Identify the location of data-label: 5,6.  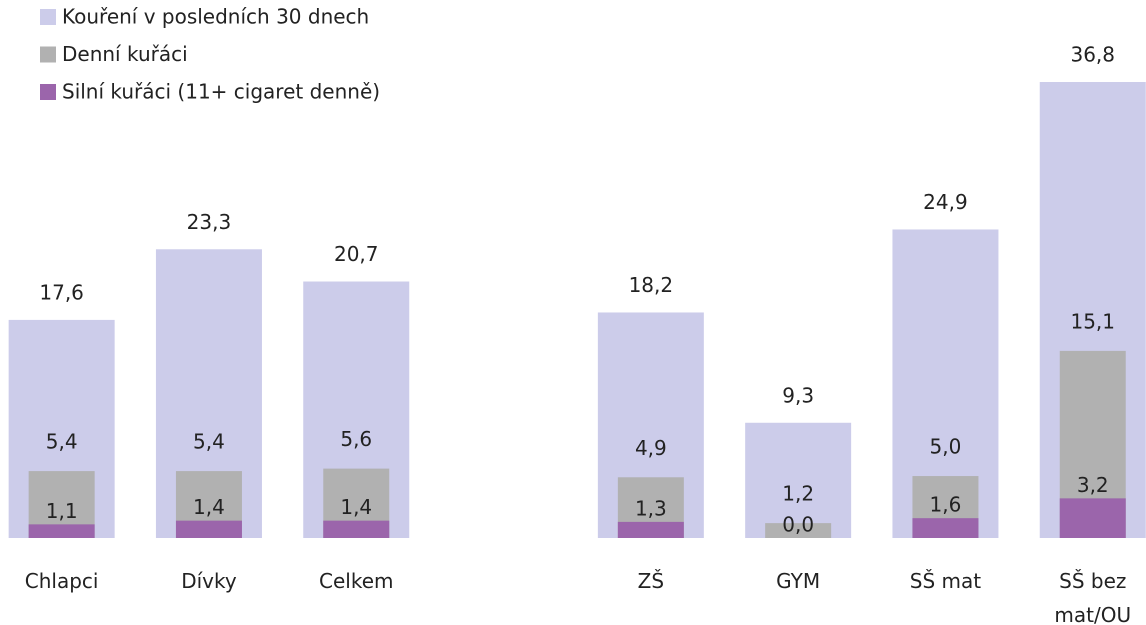
(356, 439).